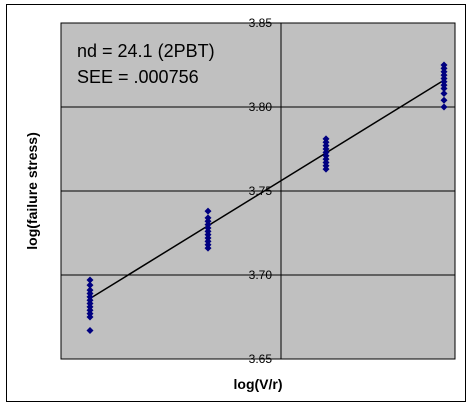 Image resolution: width=472 pixels, height=408 pixels. Describe the element at coordinates (146, 51) in the screenshot. I see `annotation-nd: nd = 24.1 (2PBT)` at that location.